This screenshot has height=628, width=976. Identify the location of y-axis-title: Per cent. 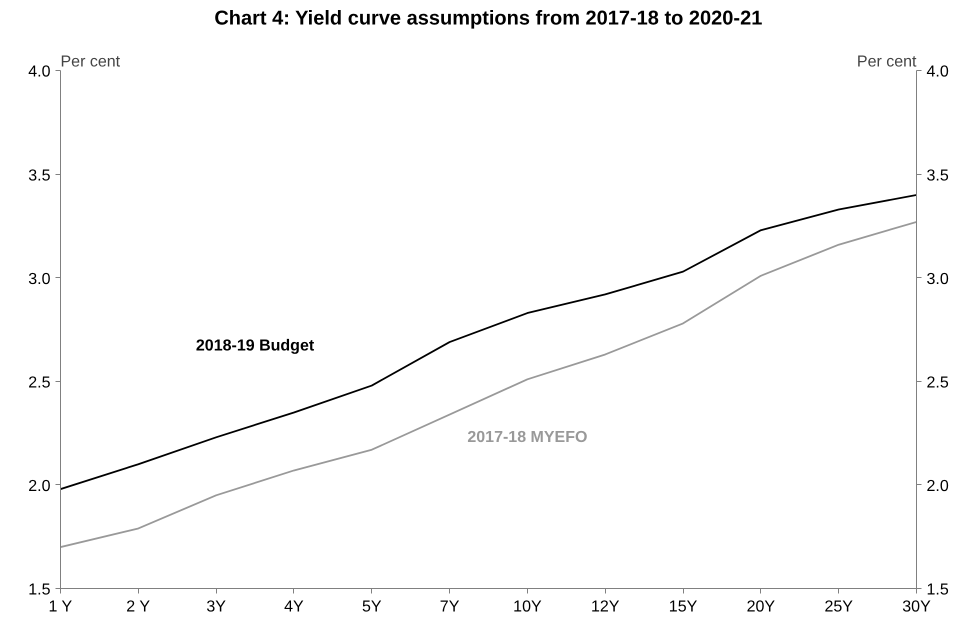
(90, 62).